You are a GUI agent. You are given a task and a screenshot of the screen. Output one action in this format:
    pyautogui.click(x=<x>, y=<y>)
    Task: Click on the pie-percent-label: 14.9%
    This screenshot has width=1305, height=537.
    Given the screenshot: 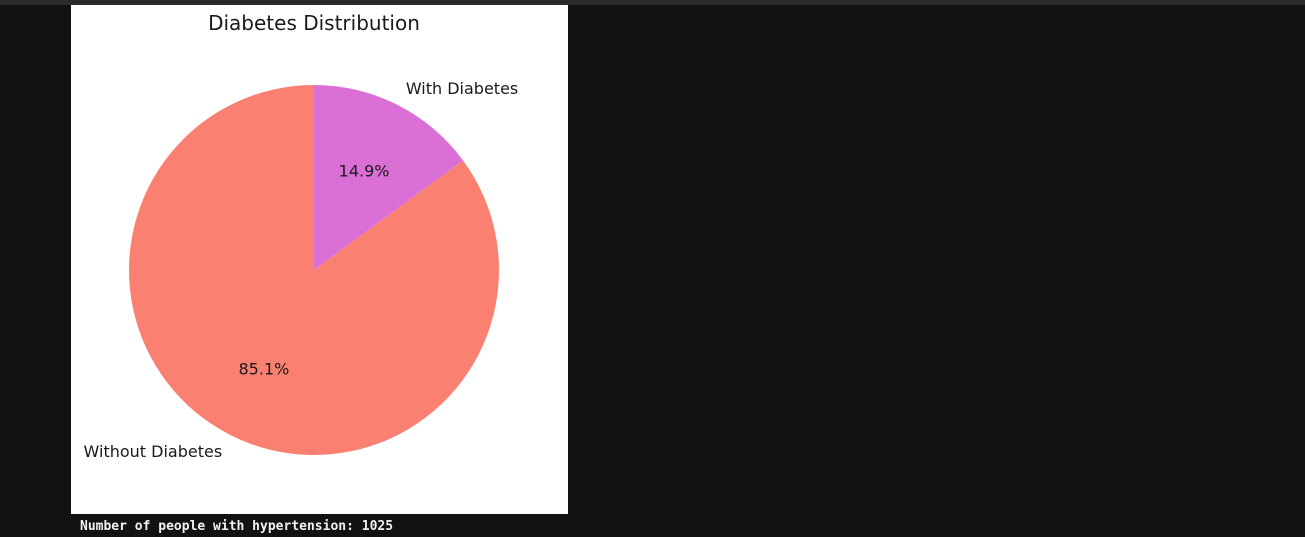 What is the action you would take?
    pyautogui.click(x=364, y=170)
    